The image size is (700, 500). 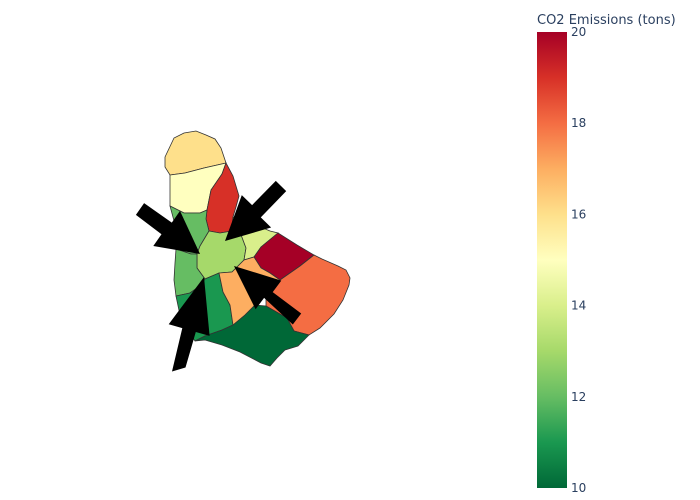 What do you see at coordinates (578, 260) in the screenshot?
I see `colorbar-ticks: 10 12 14 16 18 20` at bounding box center [578, 260].